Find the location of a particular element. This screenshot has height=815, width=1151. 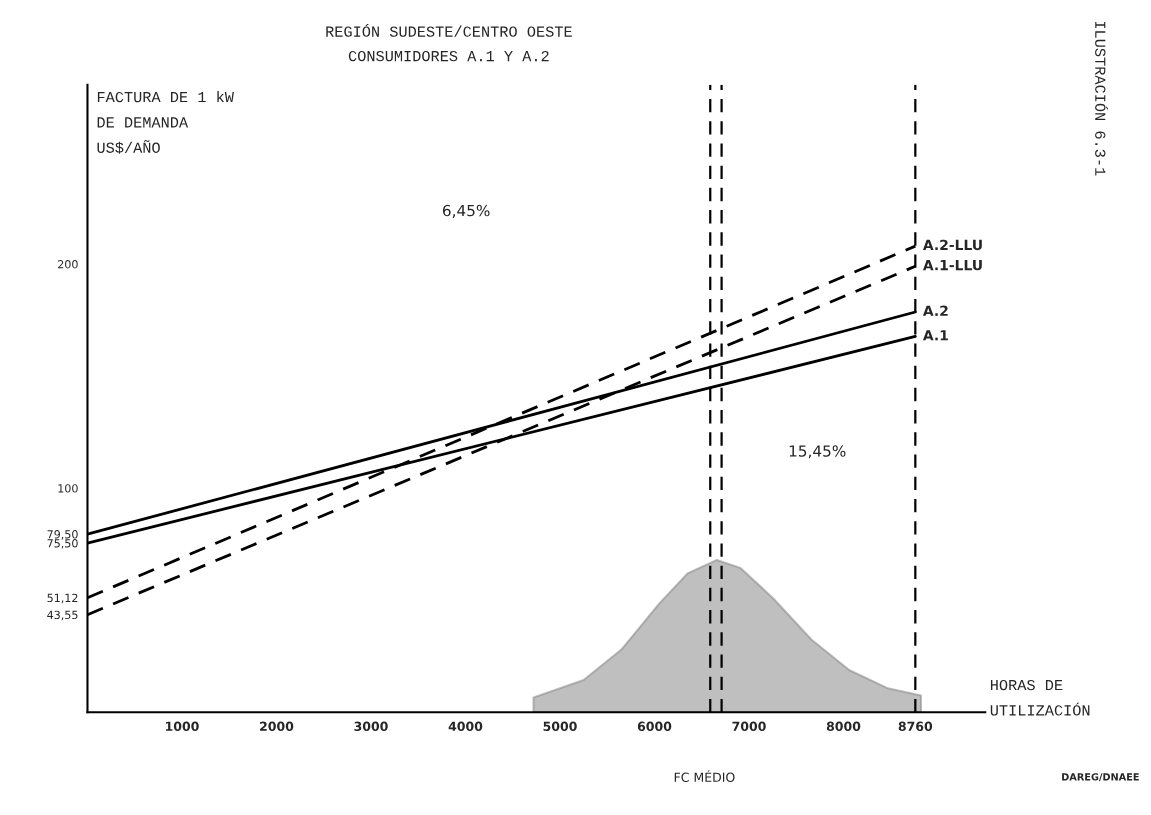

text: FC MÉDIO is located at coordinates (704, 776).